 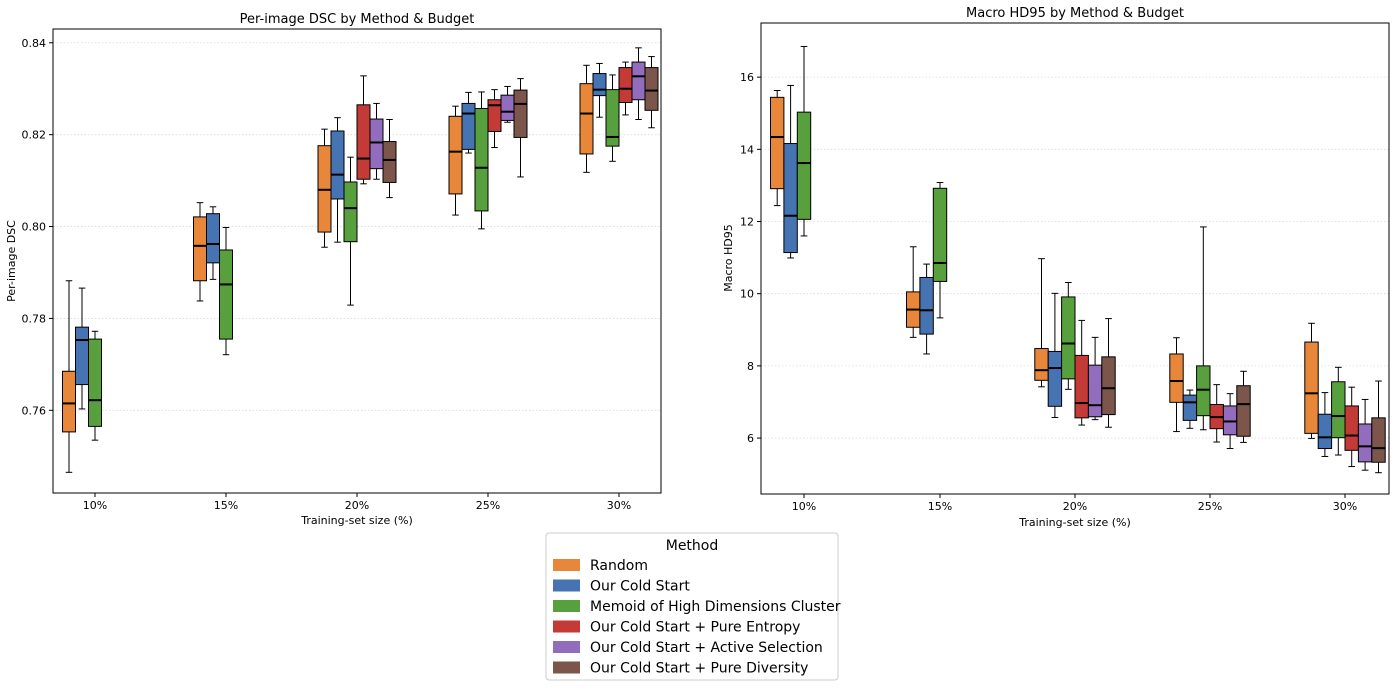 What do you see at coordinates (600, 566) in the screenshot?
I see `legend-entry-random: Random` at bounding box center [600, 566].